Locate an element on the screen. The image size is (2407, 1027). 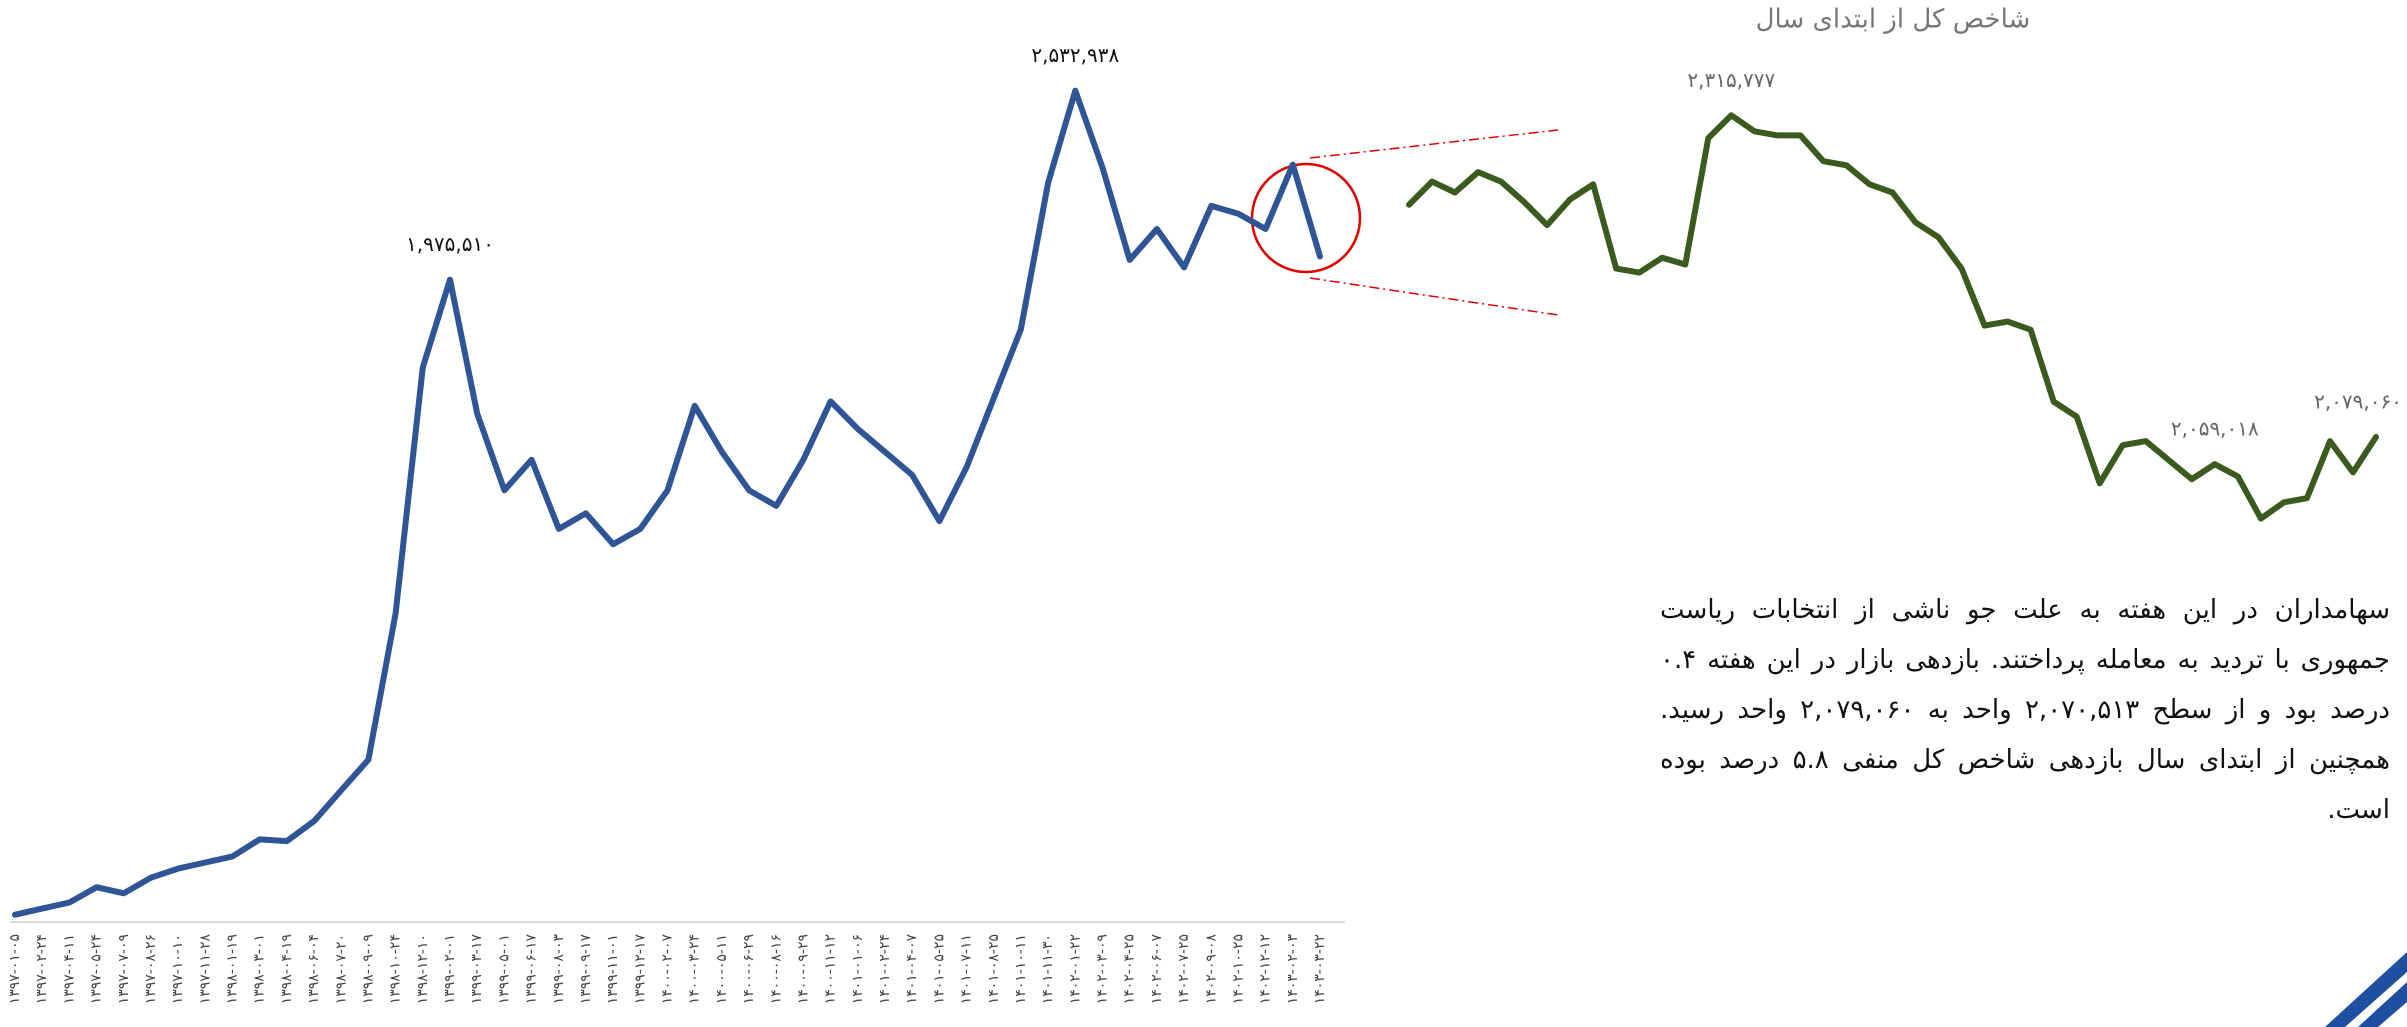
x-tick-label: ۱۴۰۲-۰۴-۲۵ is located at coordinates (1130, 969).